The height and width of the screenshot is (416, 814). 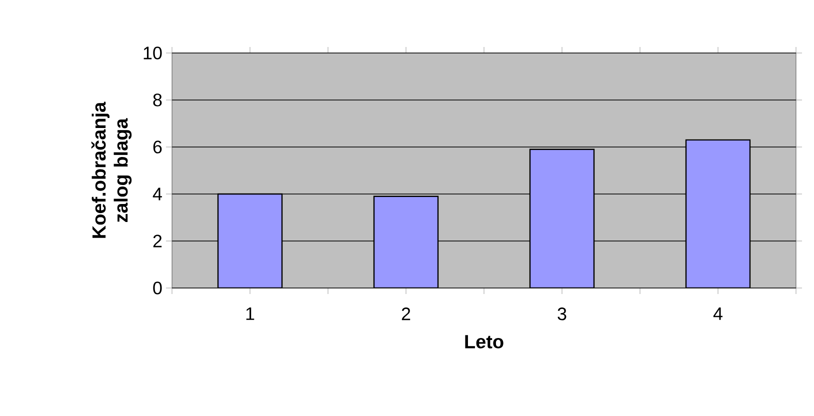 I want to click on y-tick-label: 8, so click(x=157, y=100).